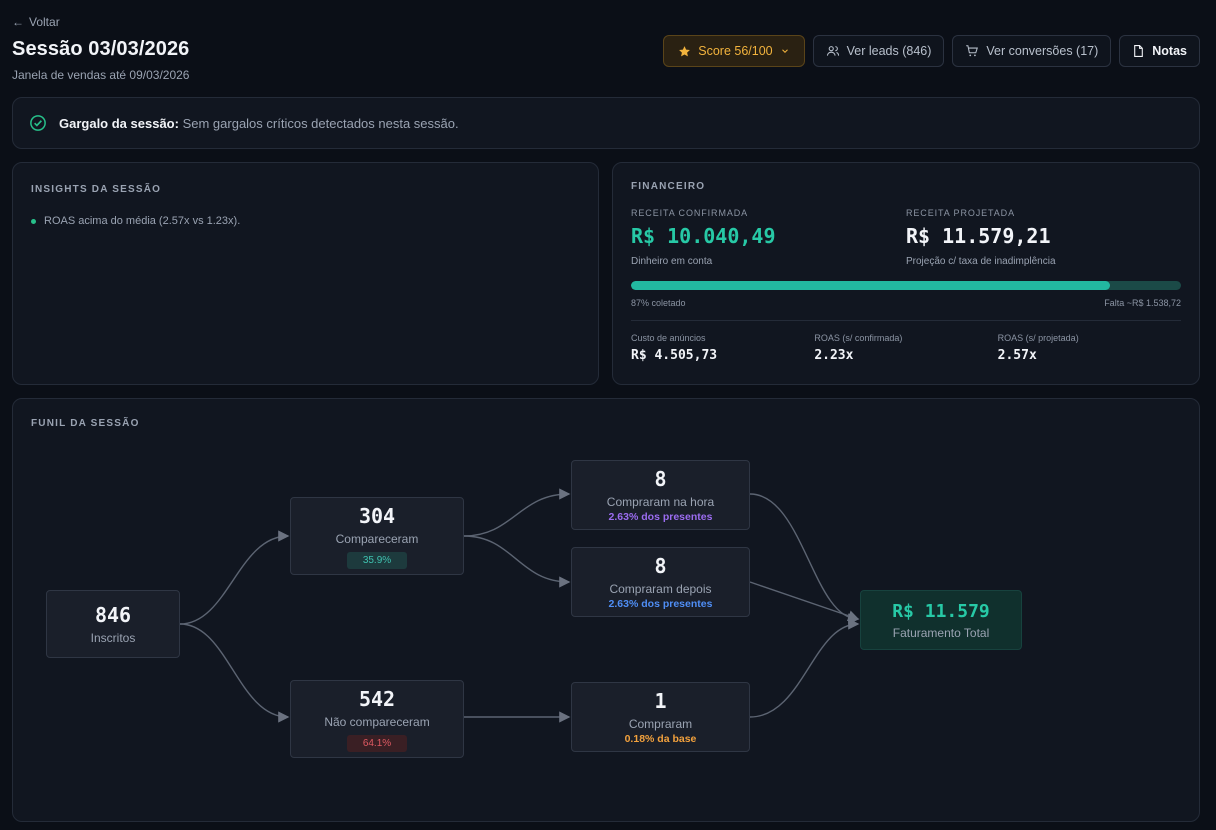 The height and width of the screenshot is (830, 1216). What do you see at coordinates (377, 721) in the screenshot?
I see `nao-compareceram-label: Não compareceram` at bounding box center [377, 721].